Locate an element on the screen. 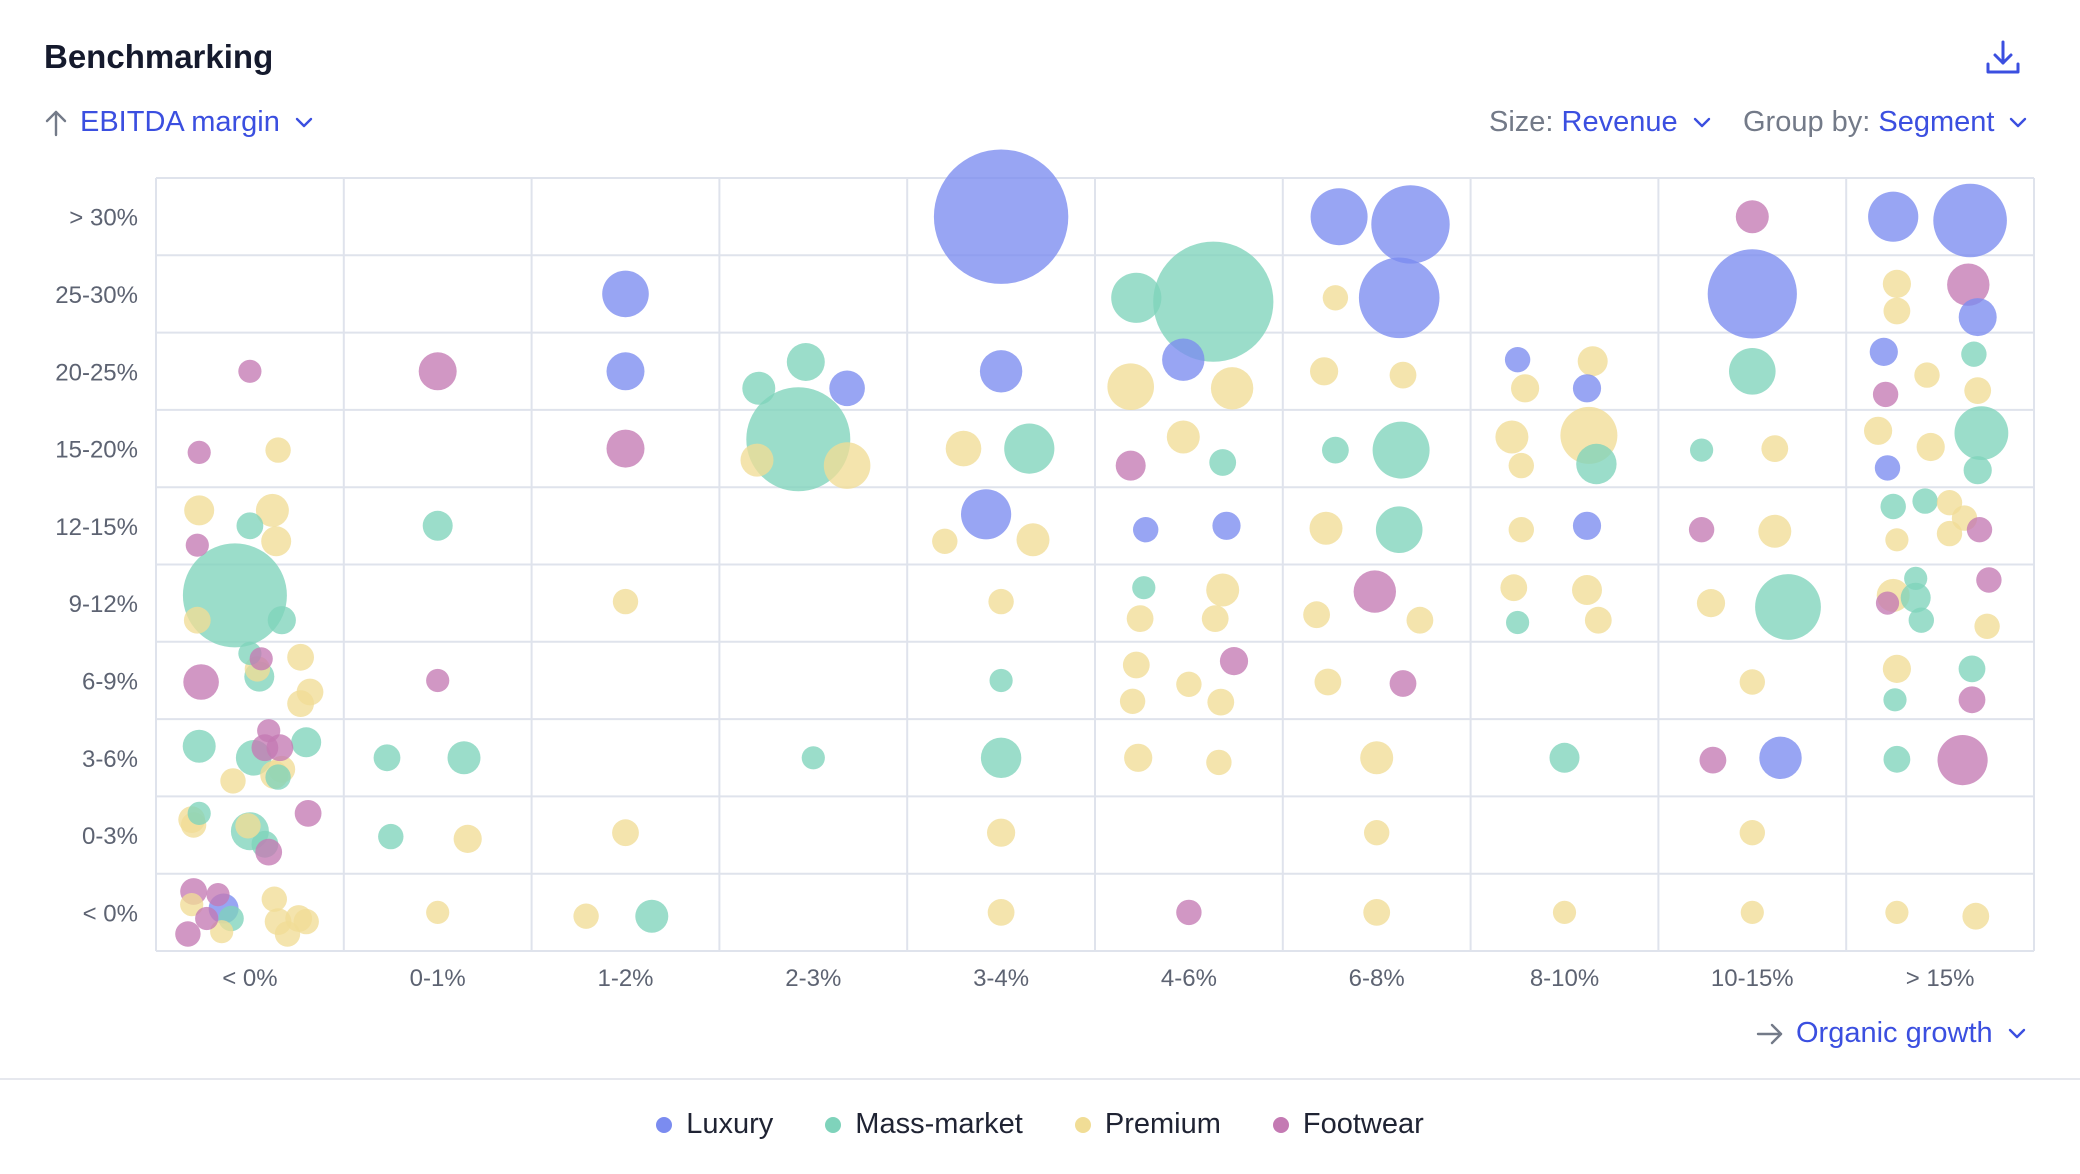 This screenshot has width=2080, height=1174. size-selector: Size: Revenue is located at coordinates (1600, 122).